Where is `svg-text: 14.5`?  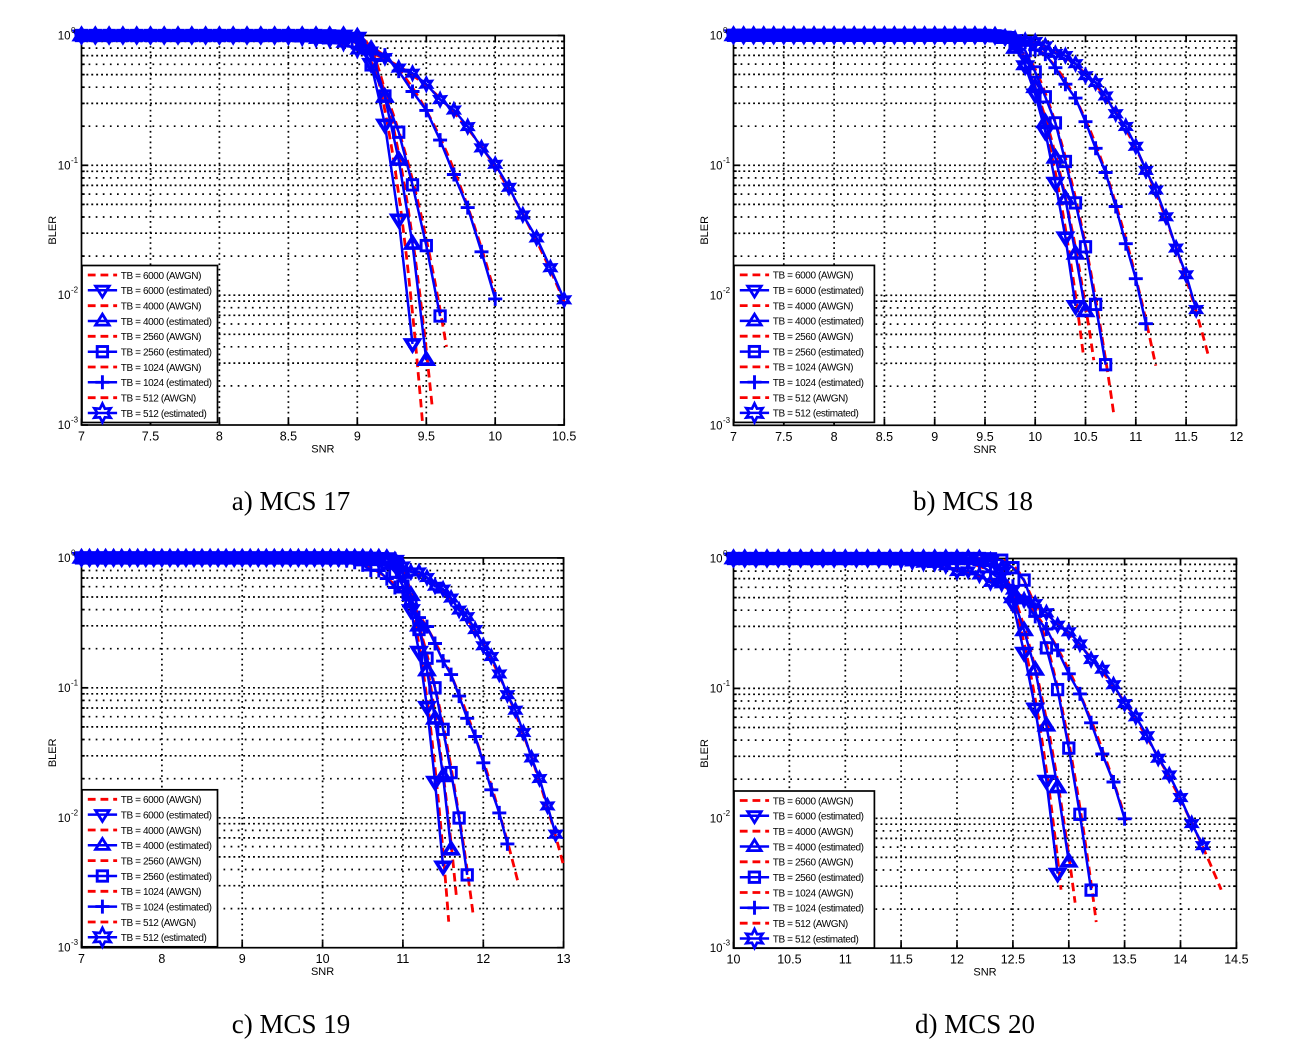
svg-text: 14.5 is located at coordinates (1236, 960).